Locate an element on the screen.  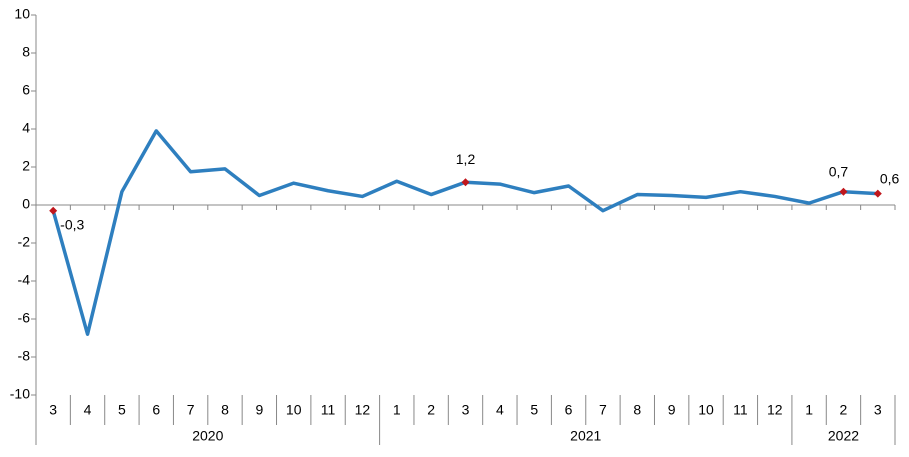
group-label: 2022 is located at coordinates (843, 436).